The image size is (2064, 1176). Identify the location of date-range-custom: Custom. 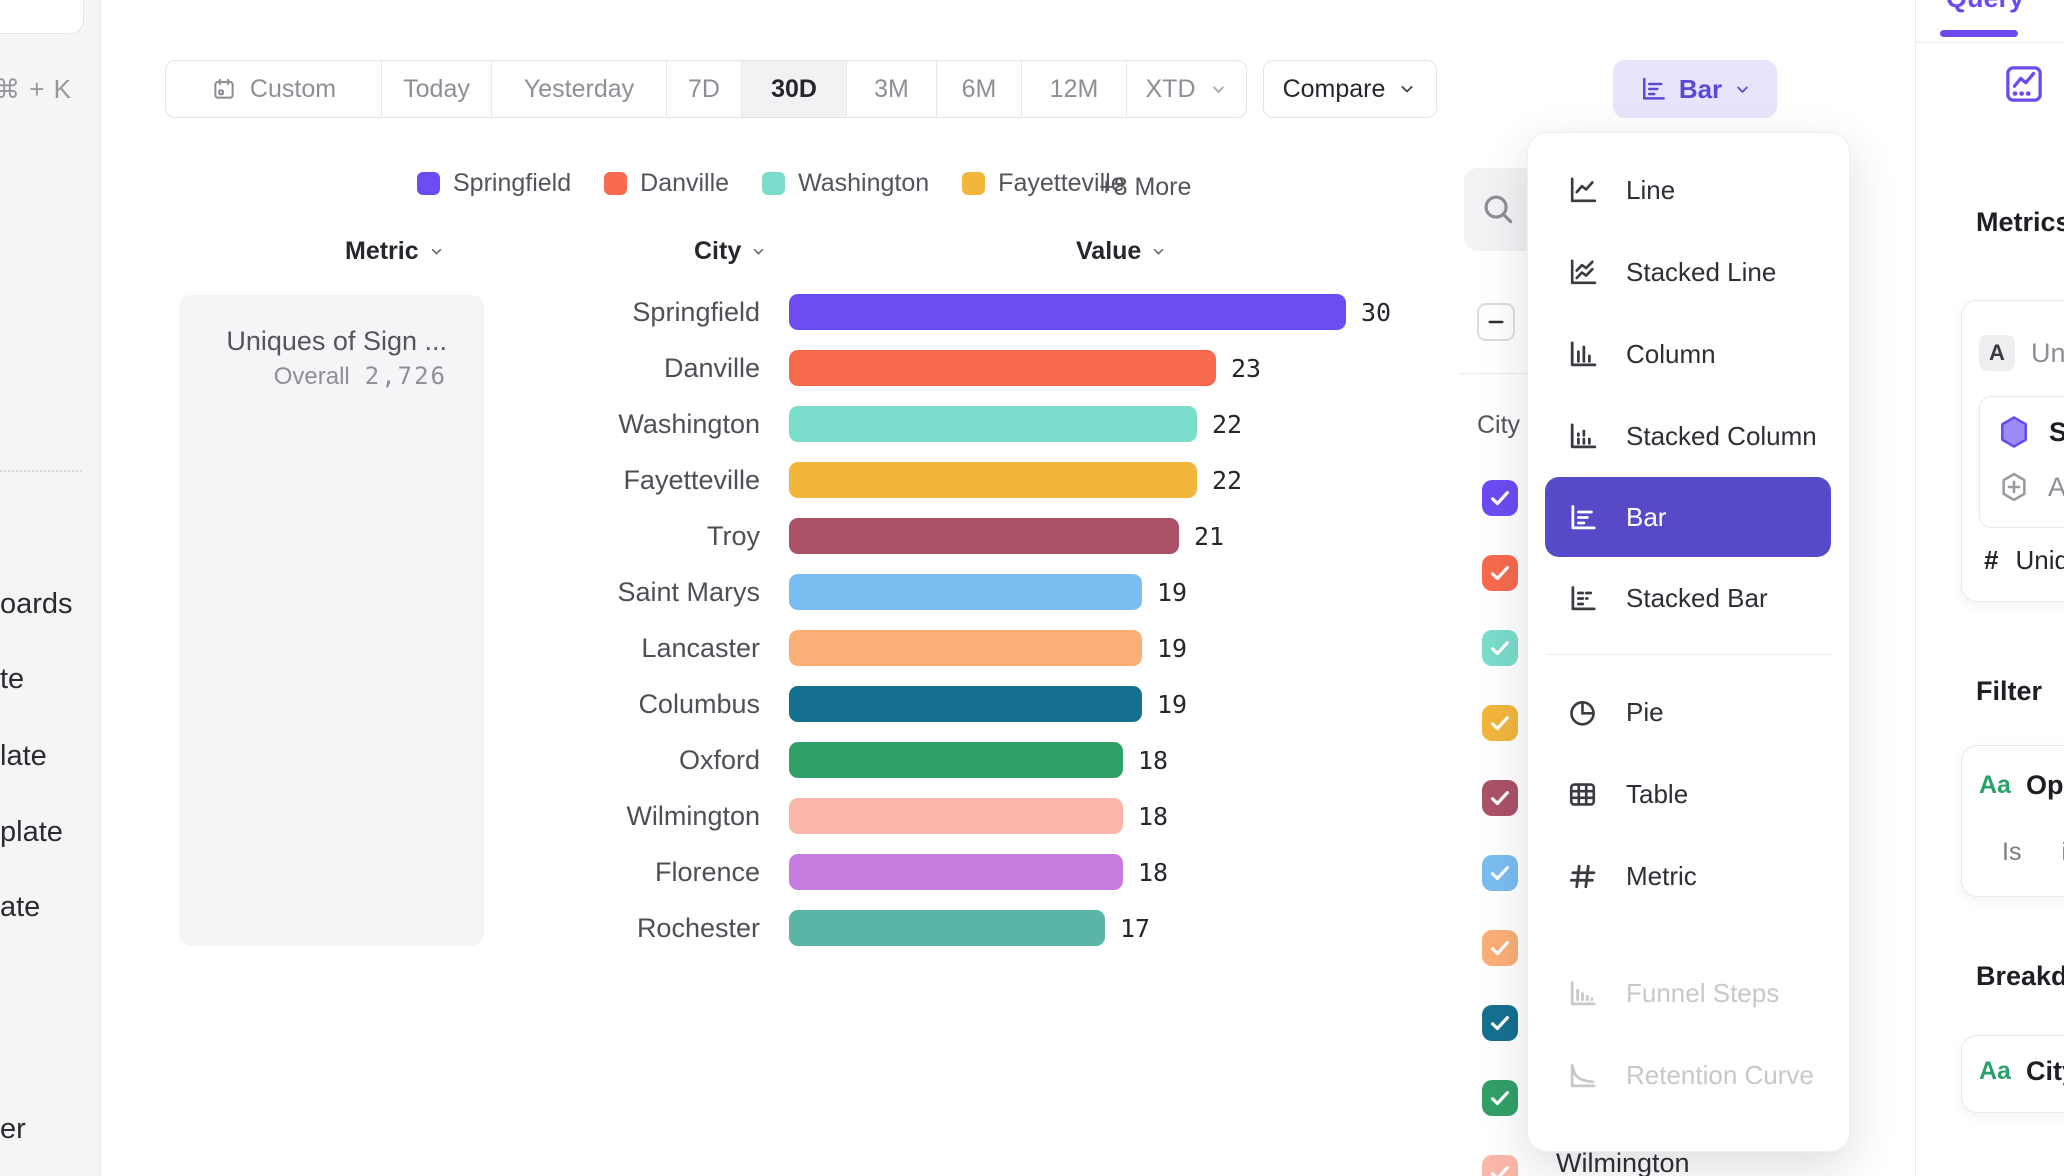
(273, 89).